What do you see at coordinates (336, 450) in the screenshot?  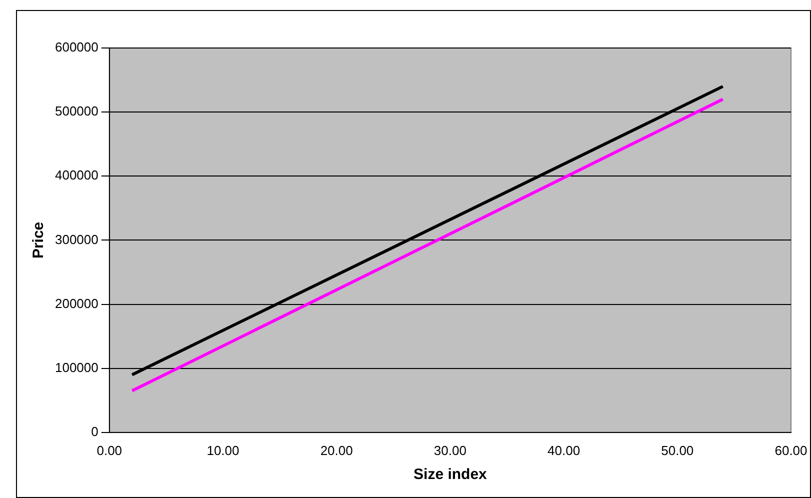 I see `x-tick-label: 20.00` at bounding box center [336, 450].